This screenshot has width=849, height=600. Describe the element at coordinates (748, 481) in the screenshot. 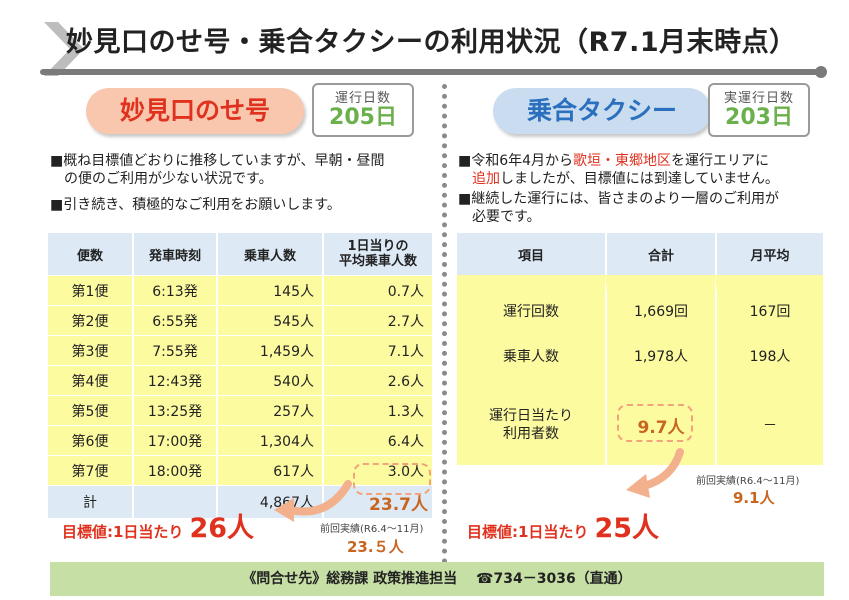

I see `right-prev-label: 前回実績(R6.4～11月)` at that location.